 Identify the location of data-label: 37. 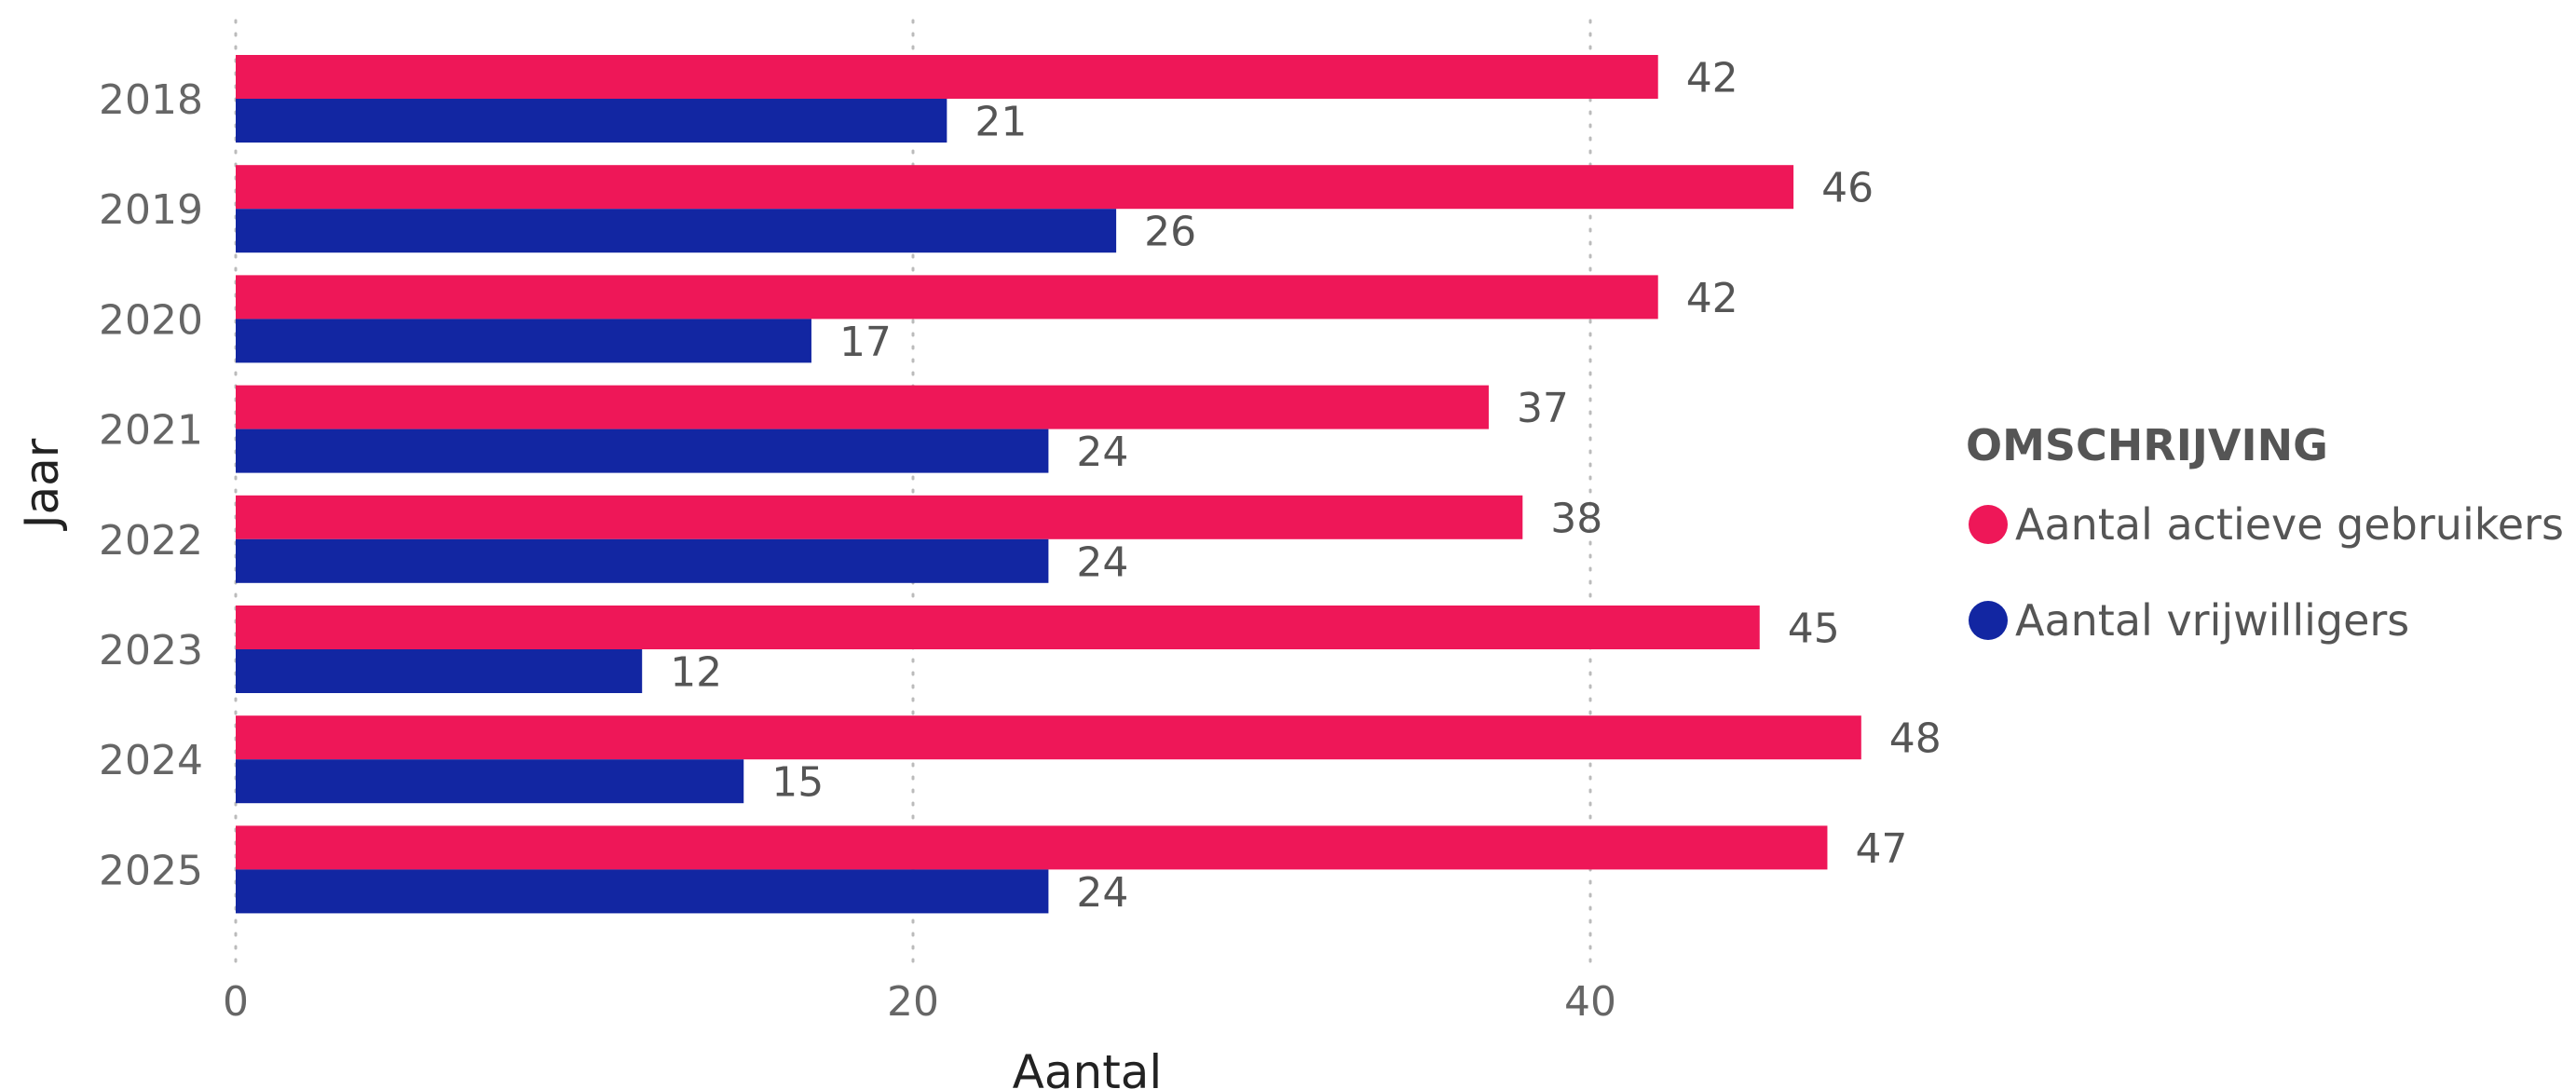
(1543, 408).